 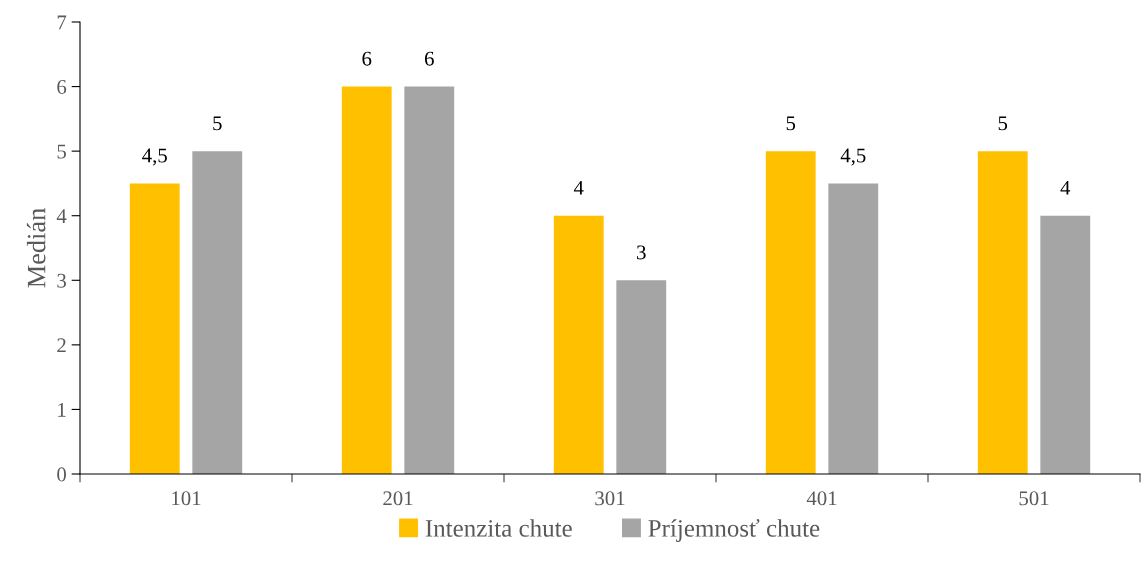 I want to click on y-tick-label: 3, so click(x=61, y=280).